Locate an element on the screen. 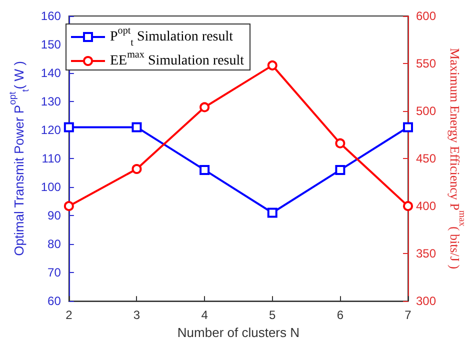  x-tick-label: 2 is located at coordinates (69, 315).